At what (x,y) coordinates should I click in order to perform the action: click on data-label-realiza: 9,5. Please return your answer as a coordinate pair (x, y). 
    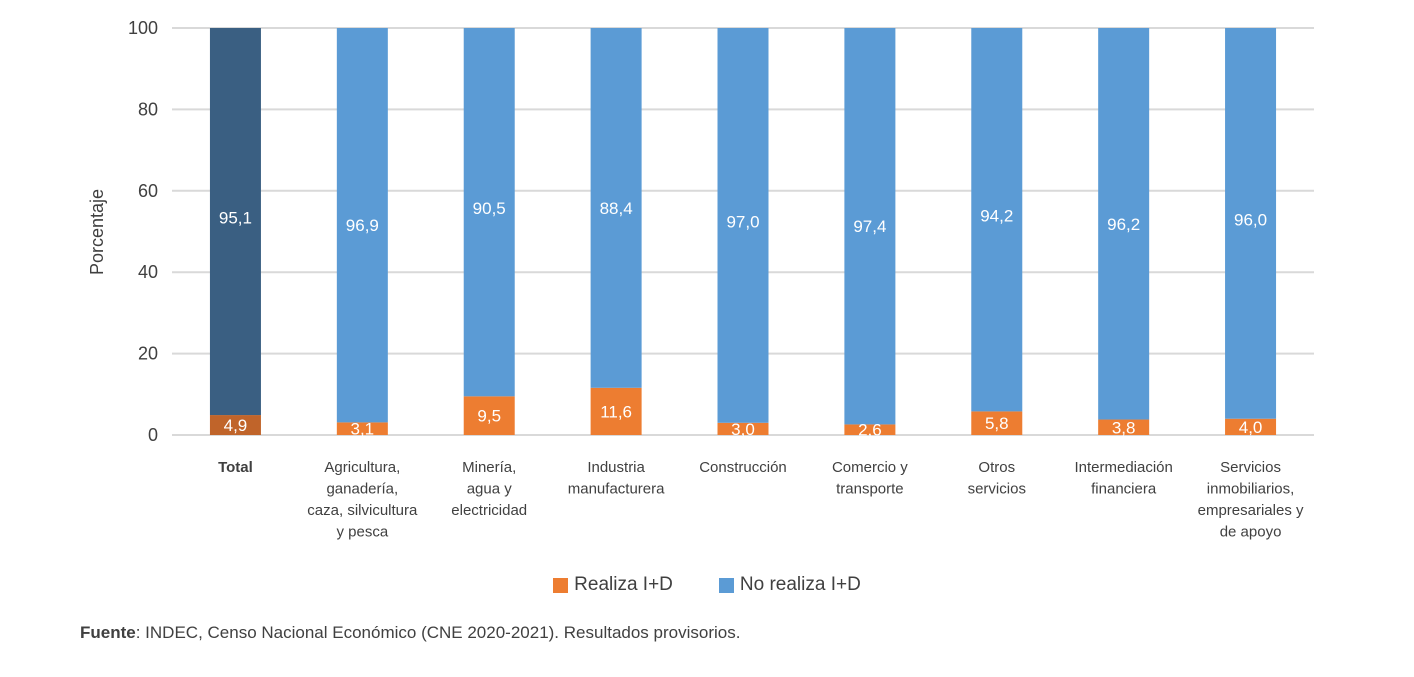
    Looking at the image, I should click on (489, 416).